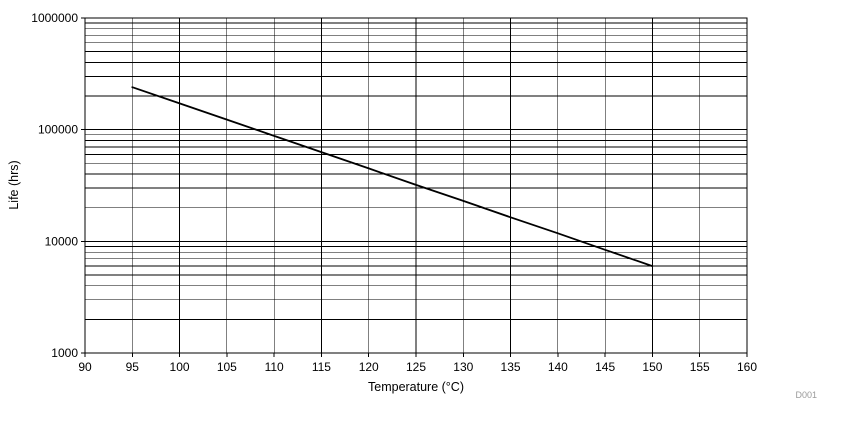 Image resolution: width=841 pixels, height=421 pixels. I want to click on svg-text: 100, so click(180, 367).